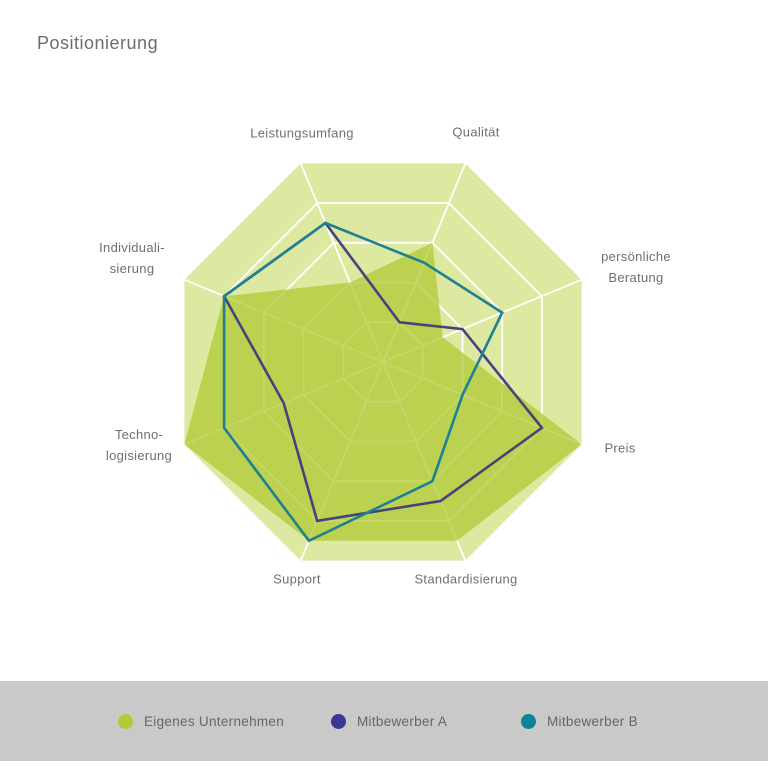  Describe the element at coordinates (592, 721) in the screenshot. I see `legend-label: Mitbewerber B` at that location.